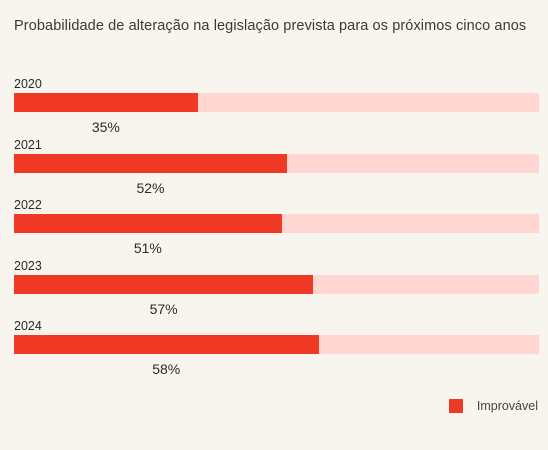 This screenshot has height=450, width=548. I want to click on category-label: 2021, so click(28, 144).